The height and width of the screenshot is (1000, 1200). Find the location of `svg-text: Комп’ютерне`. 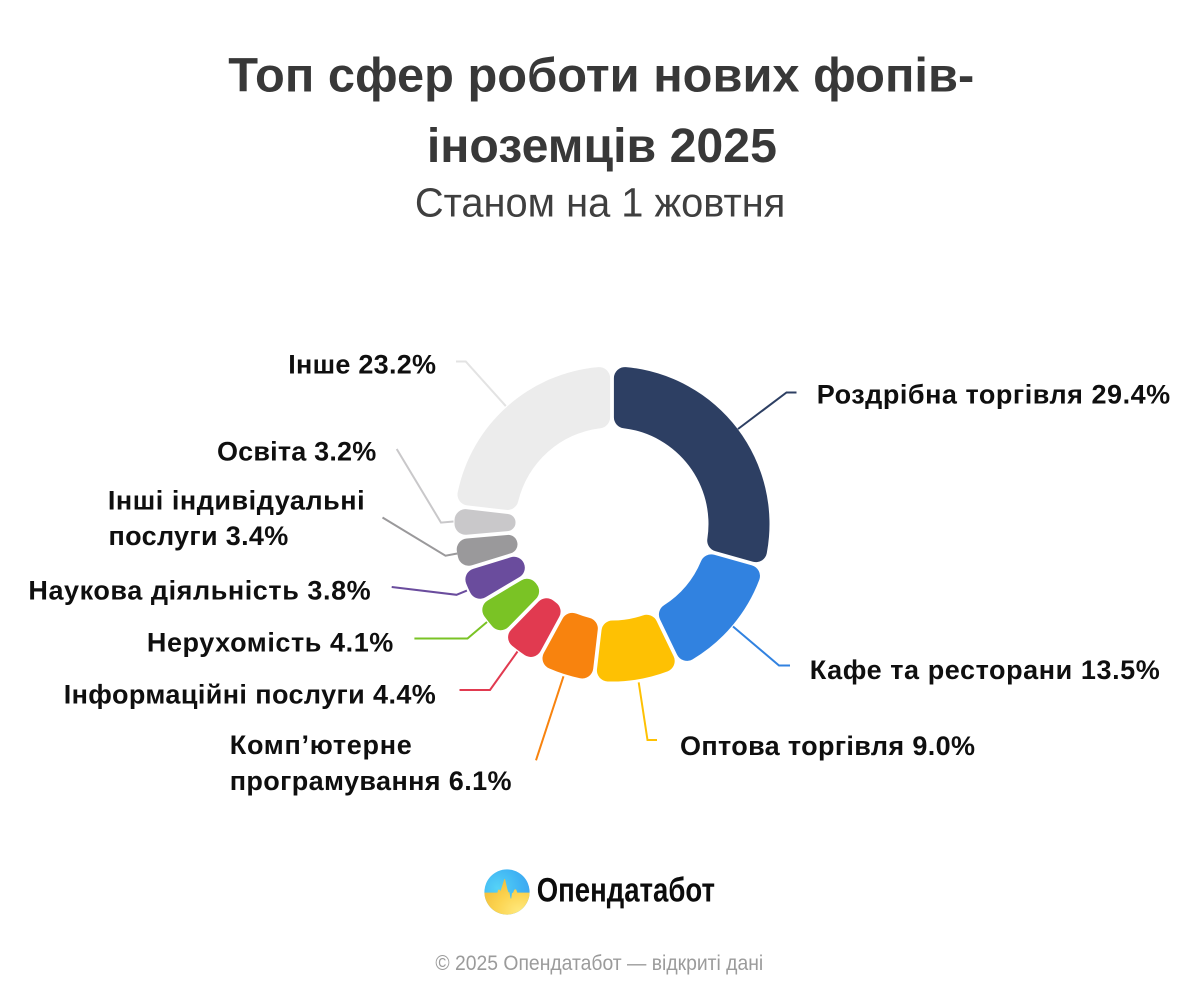

svg-text: Комп’ютерне is located at coordinates (321, 745).